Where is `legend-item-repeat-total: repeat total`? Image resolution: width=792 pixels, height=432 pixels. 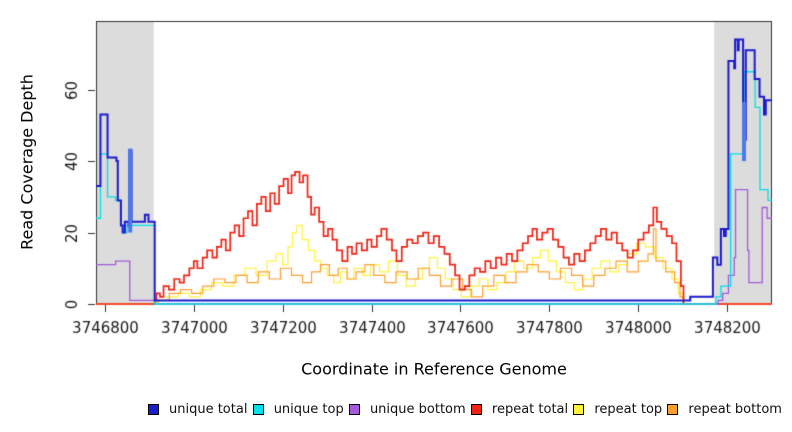
legend-item-repeat-total: repeat total is located at coordinates (519, 409).